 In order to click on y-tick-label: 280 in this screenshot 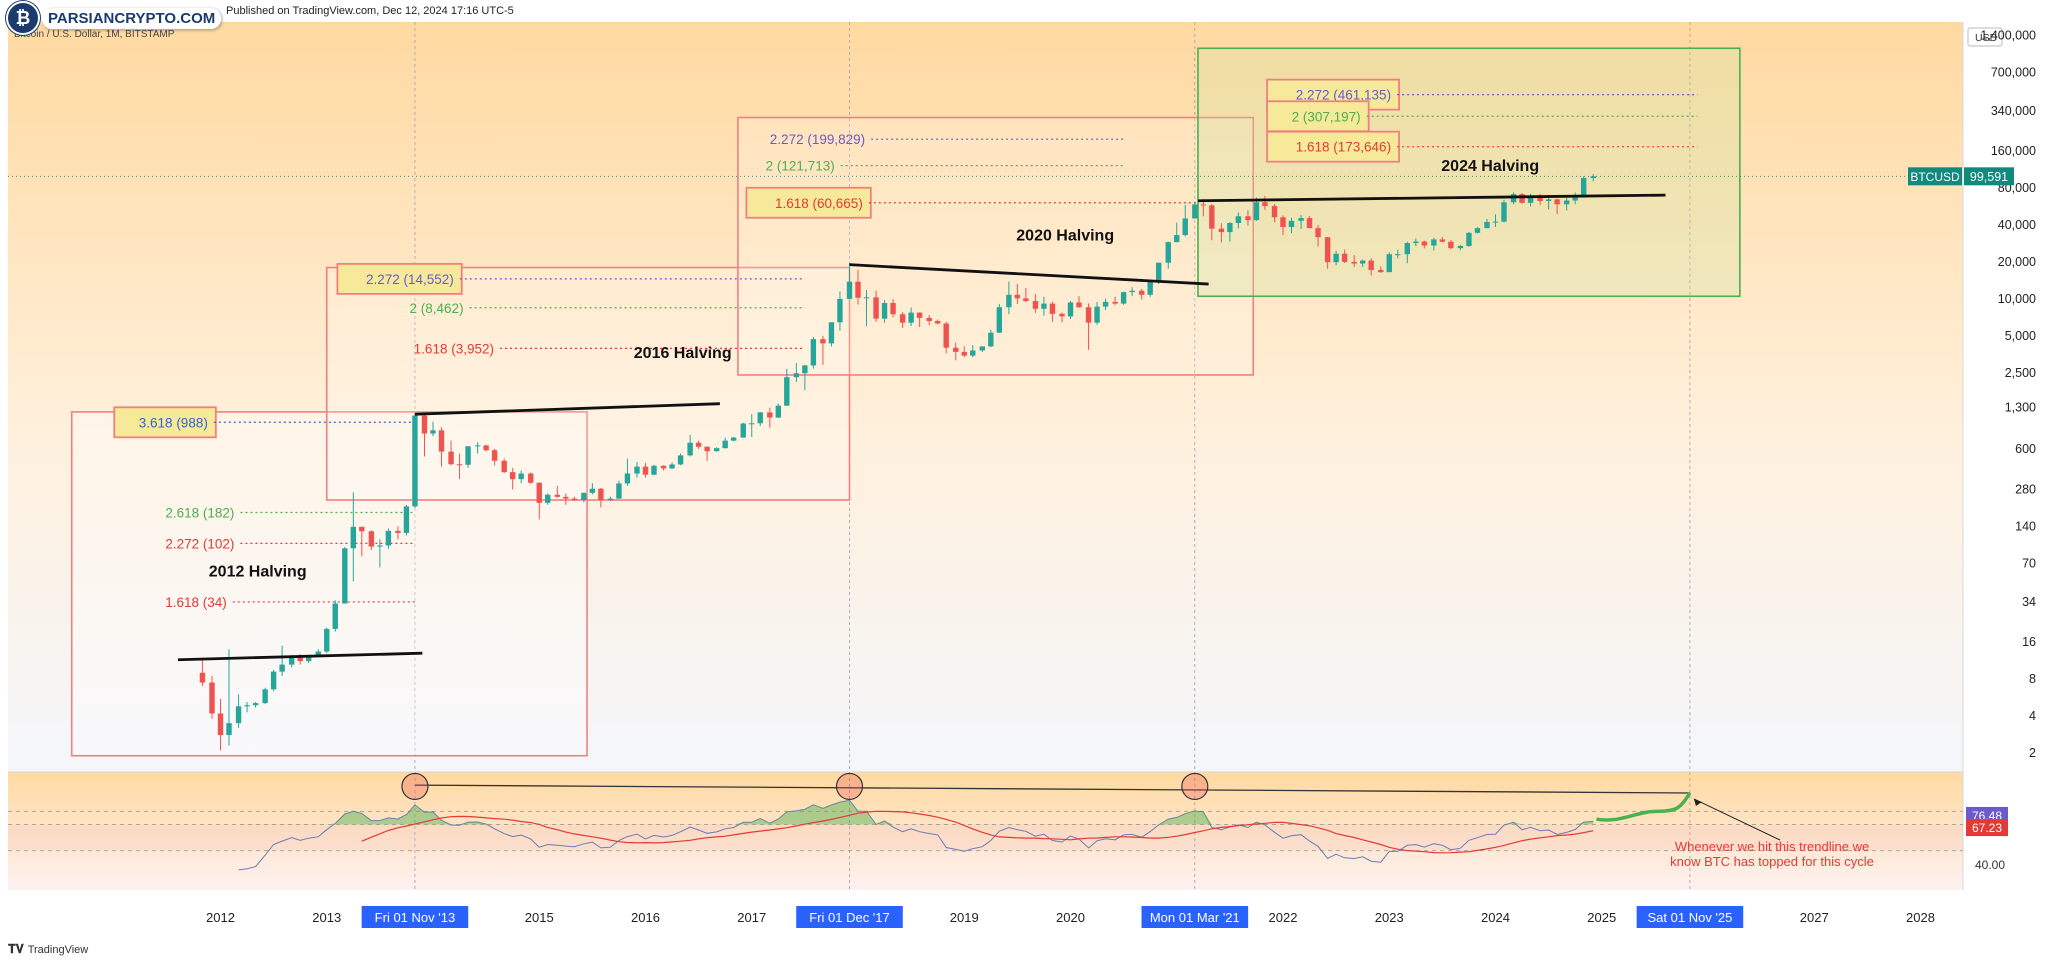, I will do `click(2025, 490)`.